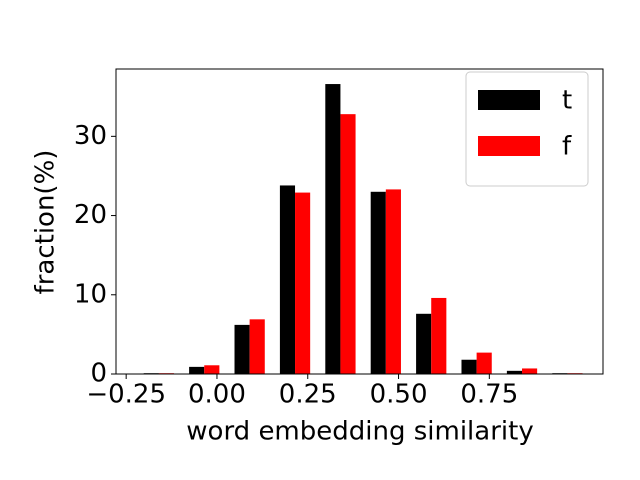 The image size is (640, 480). What do you see at coordinates (90, 136) in the screenshot?
I see `y-tick-label: 30` at bounding box center [90, 136].